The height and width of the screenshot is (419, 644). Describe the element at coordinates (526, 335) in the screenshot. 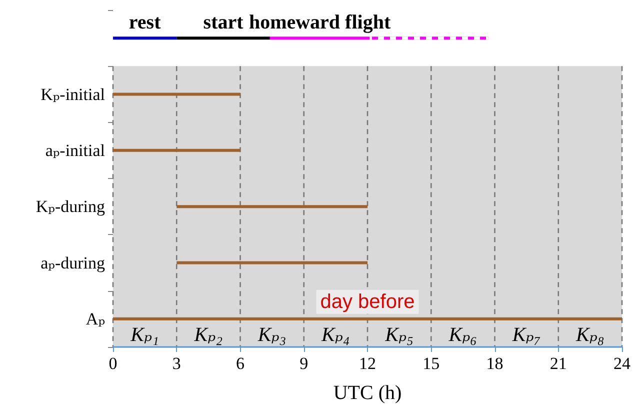

I see `annotation: Kₚ₇` at that location.